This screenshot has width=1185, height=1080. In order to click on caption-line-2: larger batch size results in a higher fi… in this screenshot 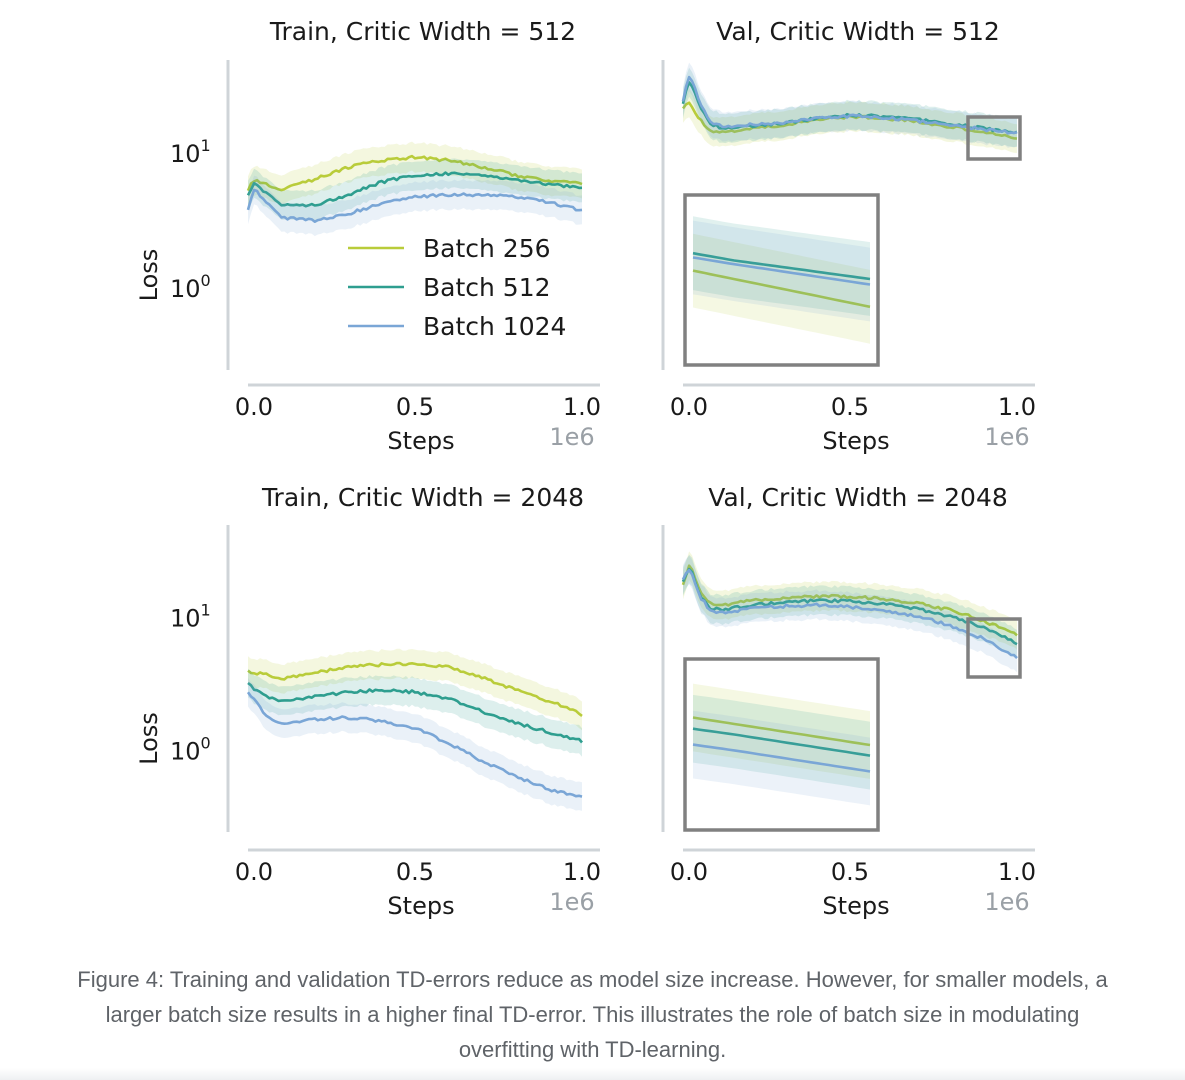, I will do `click(592, 1014)`.